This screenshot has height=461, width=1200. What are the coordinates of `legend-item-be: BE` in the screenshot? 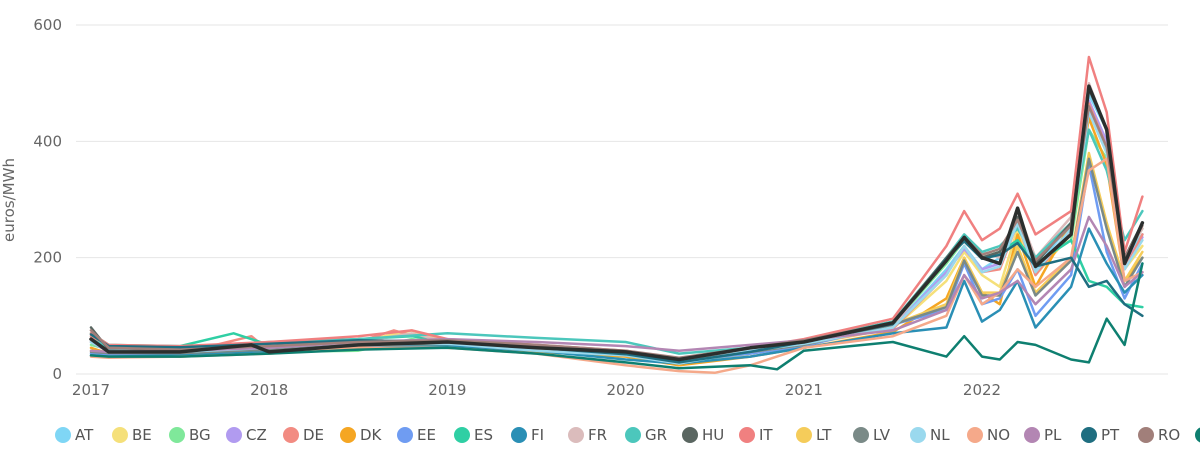 It's located at (132, 435).